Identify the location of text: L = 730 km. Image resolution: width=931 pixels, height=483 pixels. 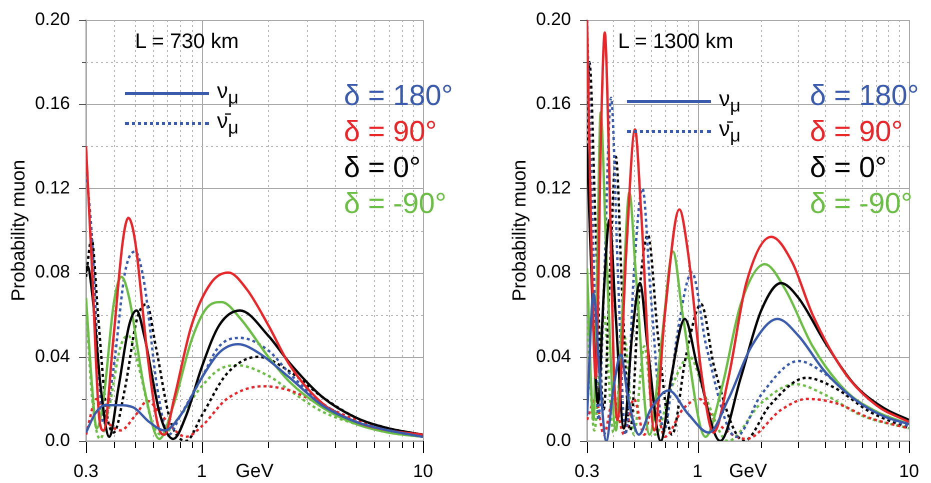
(187, 42).